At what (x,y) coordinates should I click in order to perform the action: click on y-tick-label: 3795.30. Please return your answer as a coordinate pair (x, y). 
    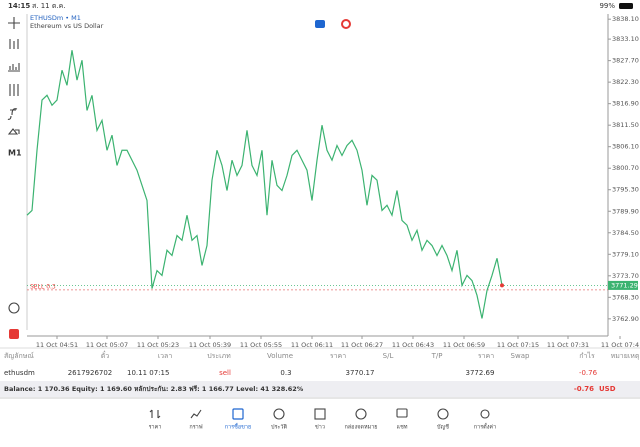
    Looking at the image, I should click on (625, 190).